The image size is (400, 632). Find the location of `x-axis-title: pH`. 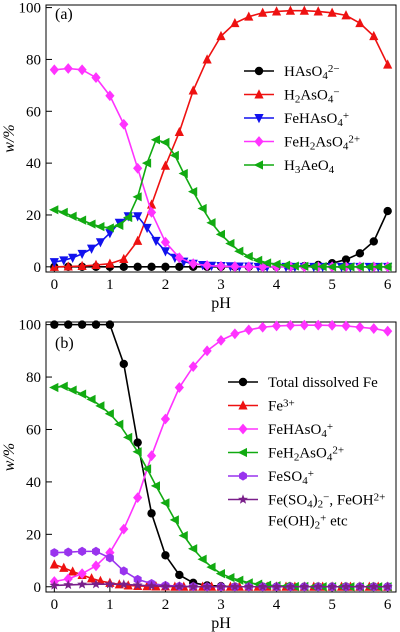

x-axis-title: pH is located at coordinates (221, 623).